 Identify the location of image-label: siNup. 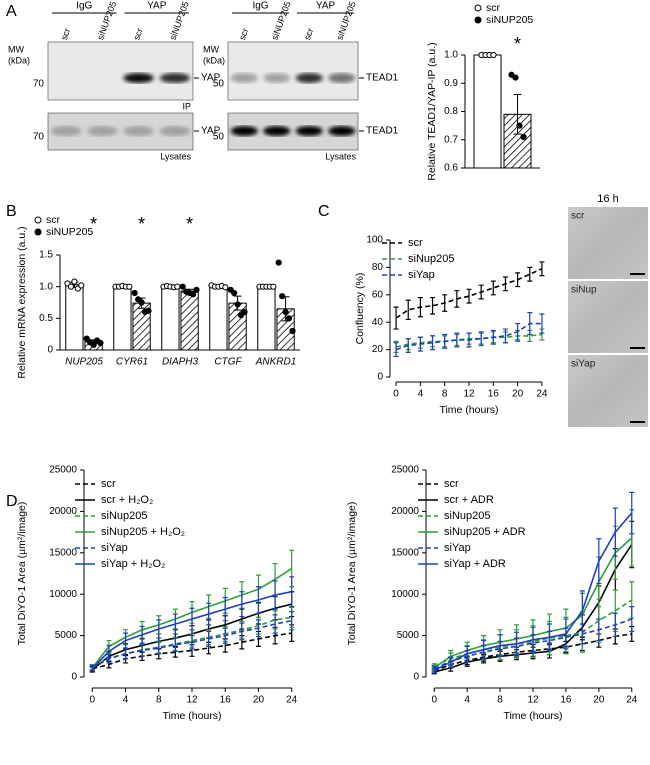
(584, 290).